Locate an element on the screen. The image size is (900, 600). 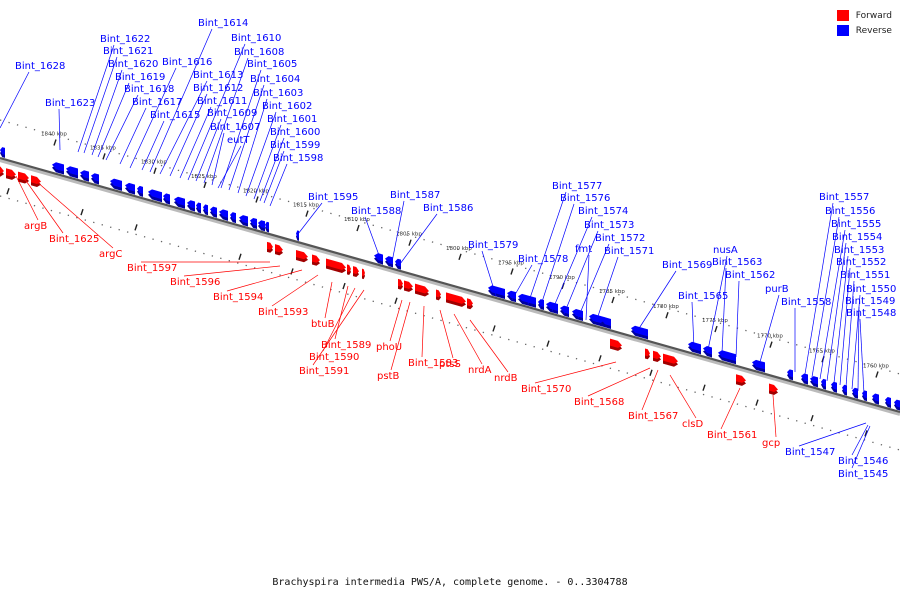
reverse-gene-label: Bint_1550 is located at coordinates (871, 289).